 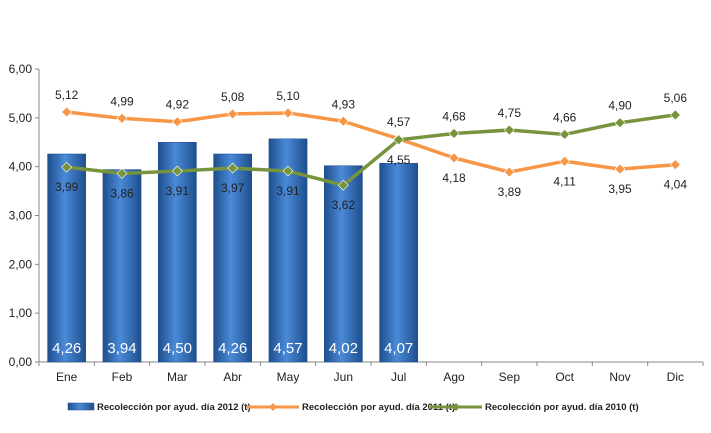 What do you see at coordinates (174, 407) in the screenshot?
I see `legend-label-2012: Recolección por ayud. día 2012 (t)` at bounding box center [174, 407].